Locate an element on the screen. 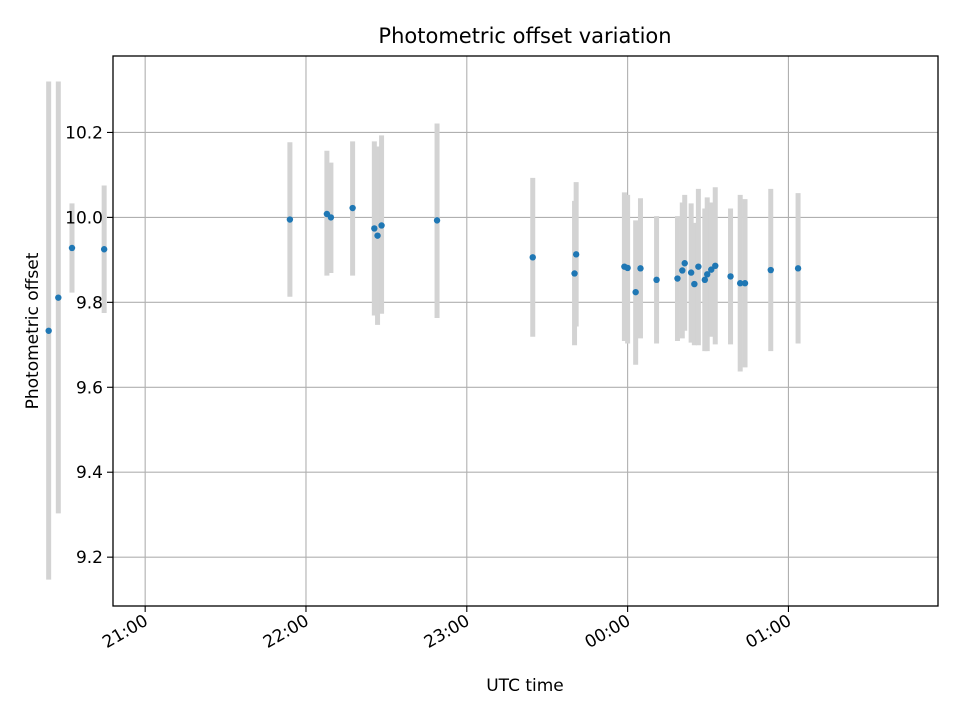  y-tick-label: 10.0 is located at coordinates (84, 218).